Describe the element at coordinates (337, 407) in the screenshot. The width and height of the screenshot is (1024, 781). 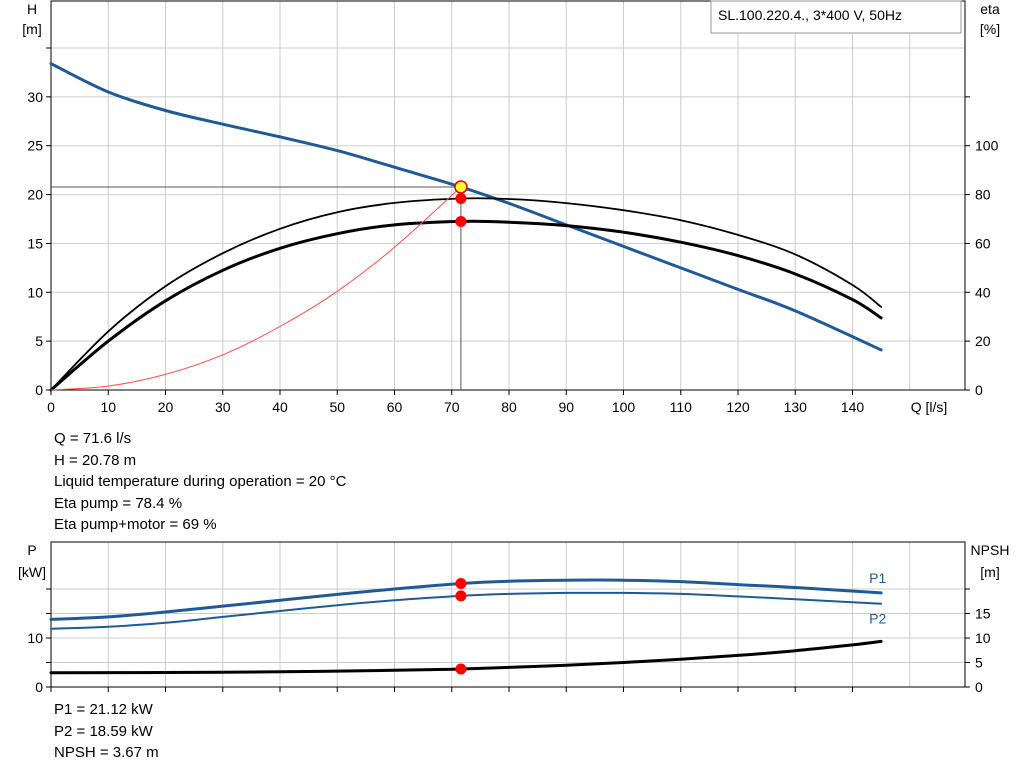
I see `x-tick-label: 50` at that location.